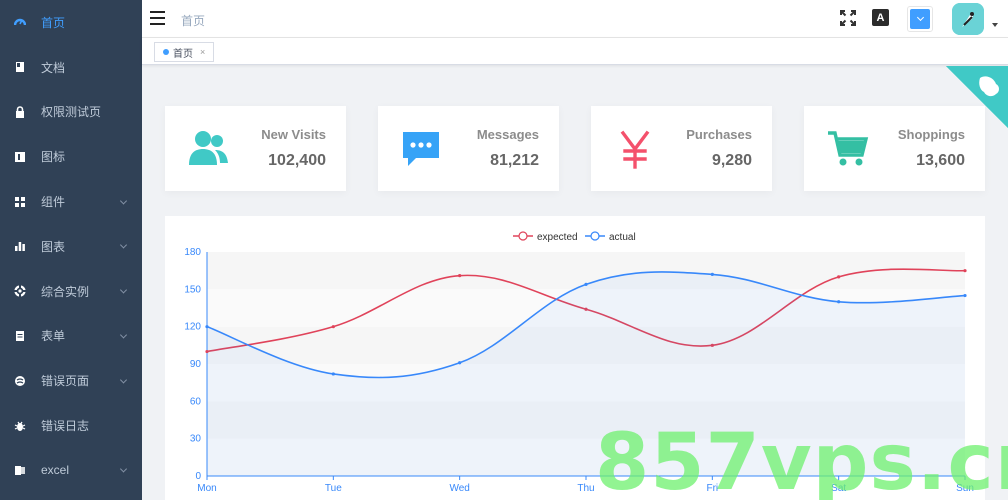 The height and width of the screenshot is (500, 1008). I want to click on y-tick-label: 150, so click(192, 289).